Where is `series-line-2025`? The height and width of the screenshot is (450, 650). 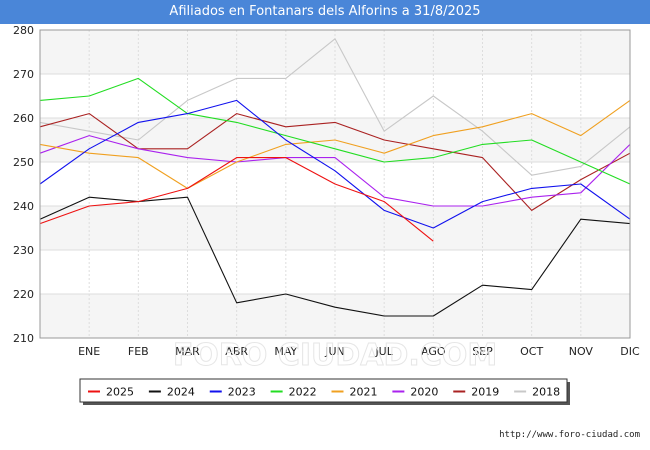
series-line-2025 is located at coordinates (236, 199).